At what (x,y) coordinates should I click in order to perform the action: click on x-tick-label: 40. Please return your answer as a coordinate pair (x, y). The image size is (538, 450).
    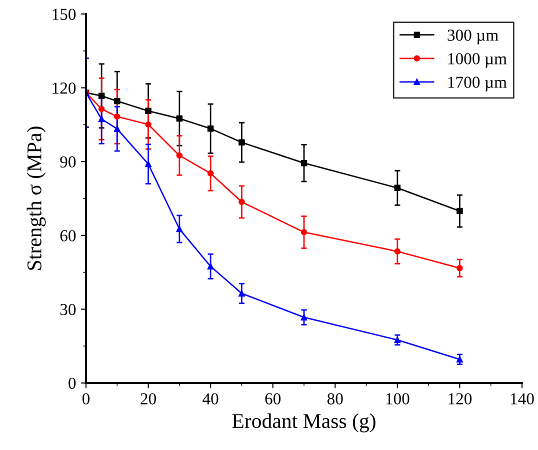
    Looking at the image, I should click on (210, 398).